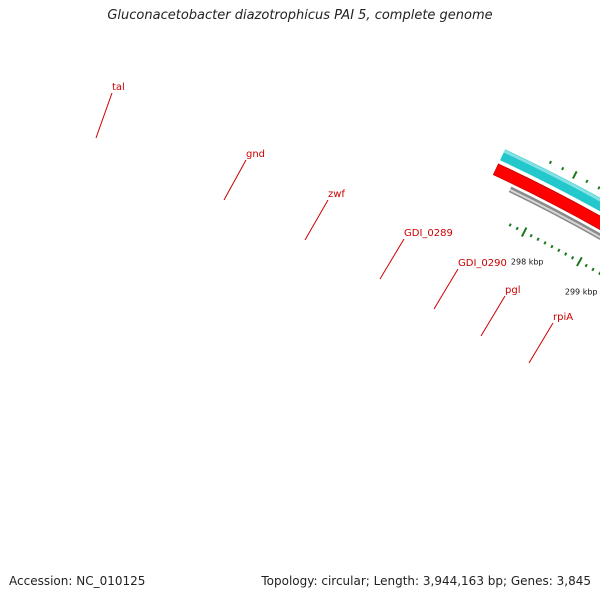 The height and width of the screenshot is (600, 600). I want to click on gene-block-tal, so click(550, 180).